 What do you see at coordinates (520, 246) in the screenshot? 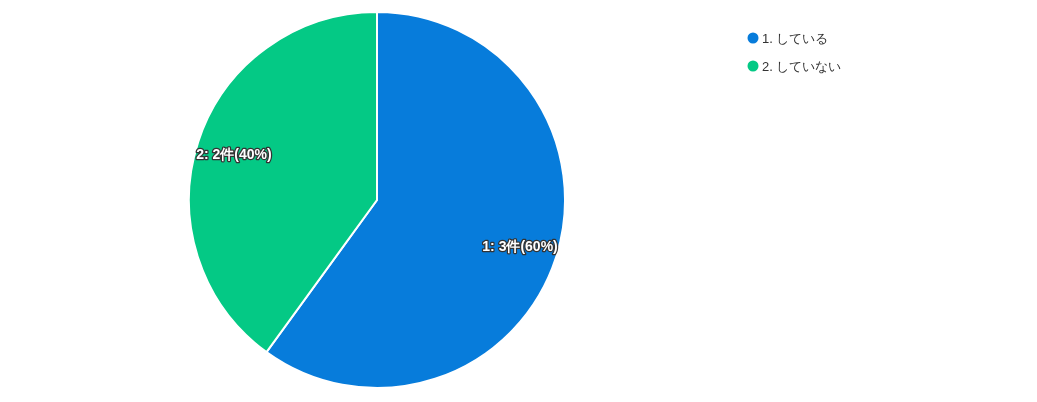
I see `data-label: 1: 3件(60%)` at bounding box center [520, 246].